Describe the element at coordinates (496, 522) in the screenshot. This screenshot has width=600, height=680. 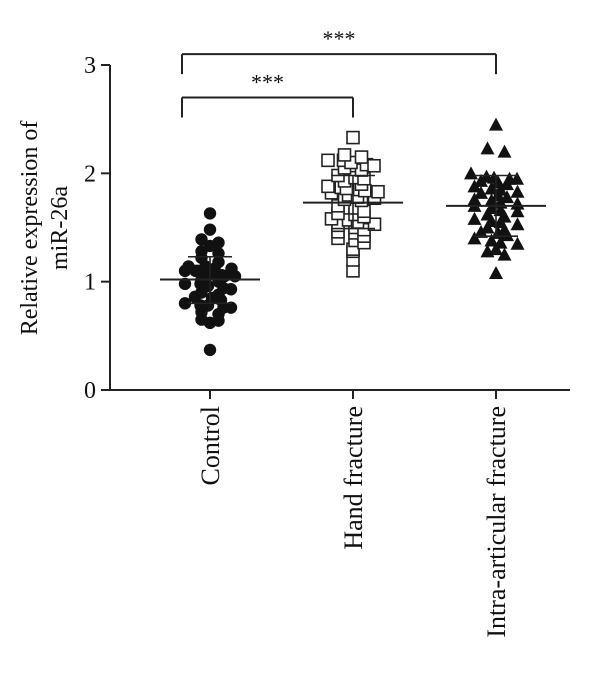
I see `x-tick-label: Intra-articular fracture` at that location.